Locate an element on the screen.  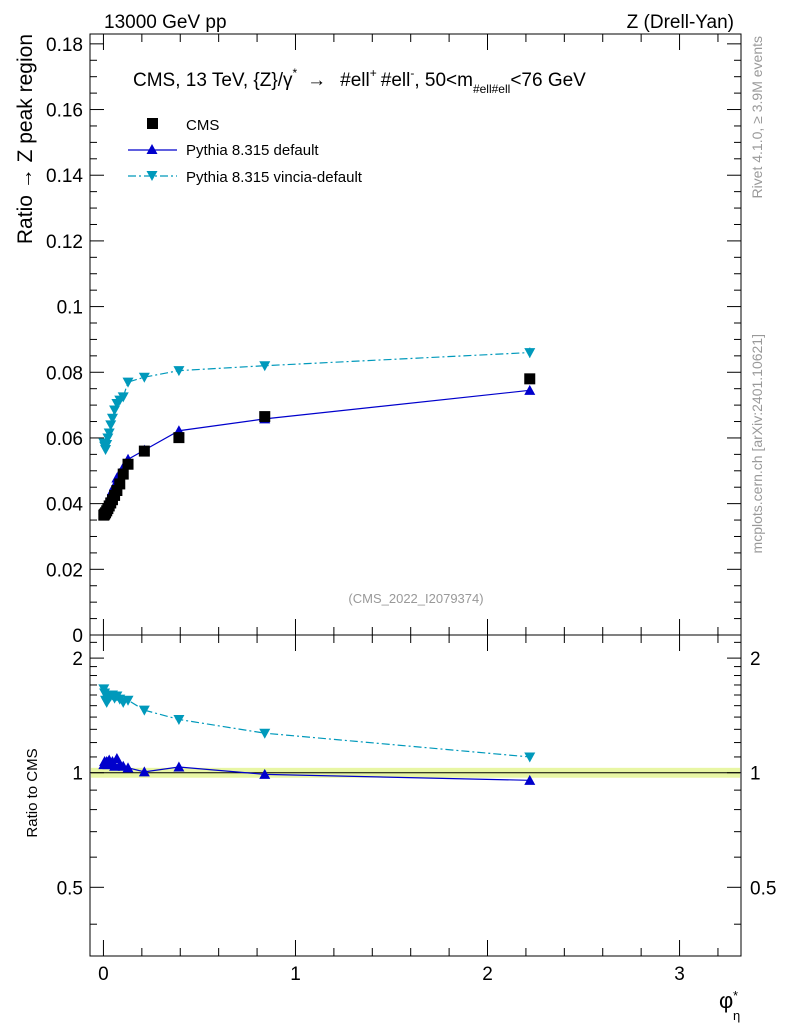
ratio-series-lines is located at coordinates (316, 734).